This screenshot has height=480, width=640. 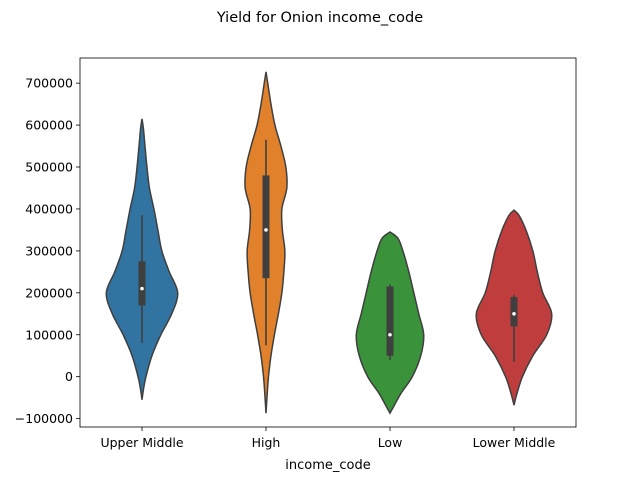 What do you see at coordinates (44, 418) in the screenshot?
I see `y-tick-label: −100000` at bounding box center [44, 418].